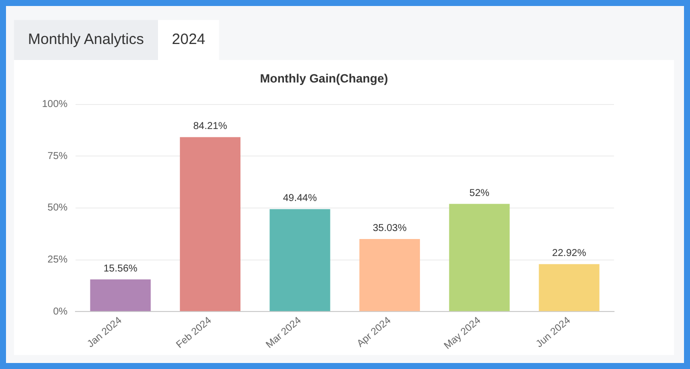 This screenshot has height=369, width=690. I want to click on y-tick-label: 25%, so click(58, 260).